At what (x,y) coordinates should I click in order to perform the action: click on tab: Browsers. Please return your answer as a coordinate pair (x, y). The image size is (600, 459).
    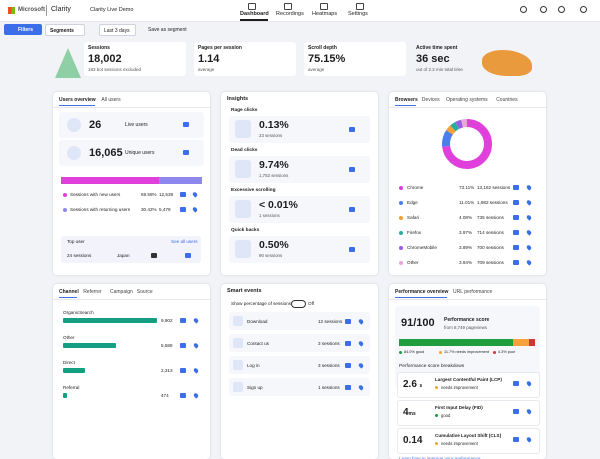
    Looking at the image, I should click on (406, 100).